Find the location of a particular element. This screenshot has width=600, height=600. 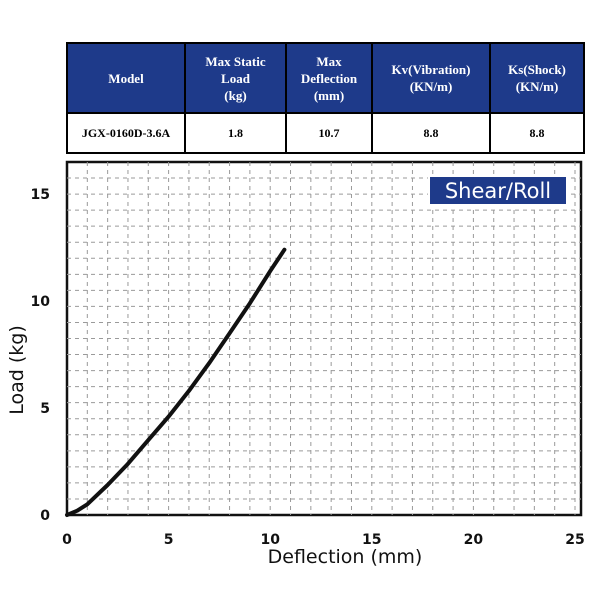

table-row: JGX-0160D-3.6A 1.8 10.7 8.8 8.8 is located at coordinates (325, 133).